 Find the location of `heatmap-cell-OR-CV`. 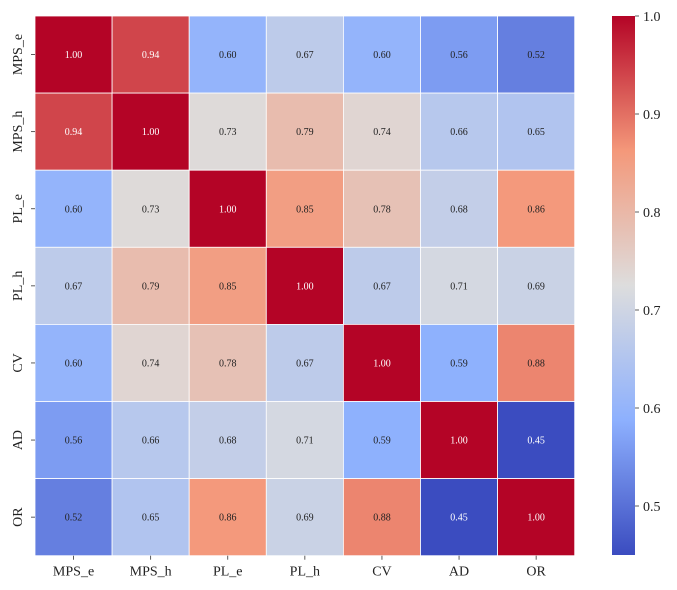

heatmap-cell-OR-CV is located at coordinates (381, 517).